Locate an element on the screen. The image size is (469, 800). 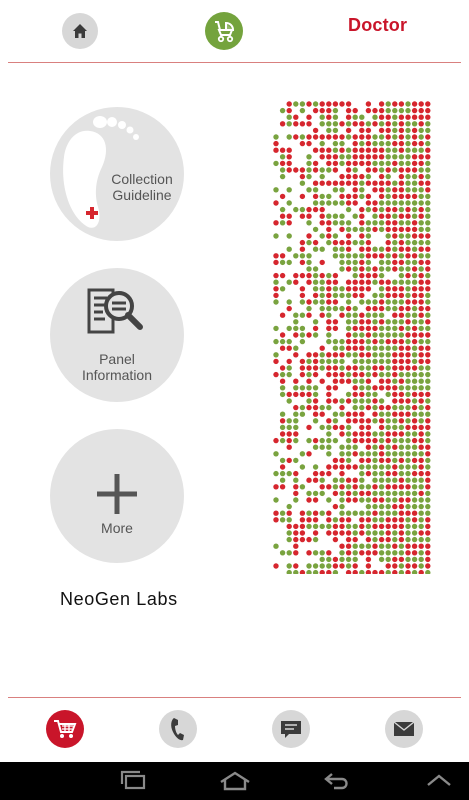
panel-information-button: Panel Information is located at coordinates (117, 335).